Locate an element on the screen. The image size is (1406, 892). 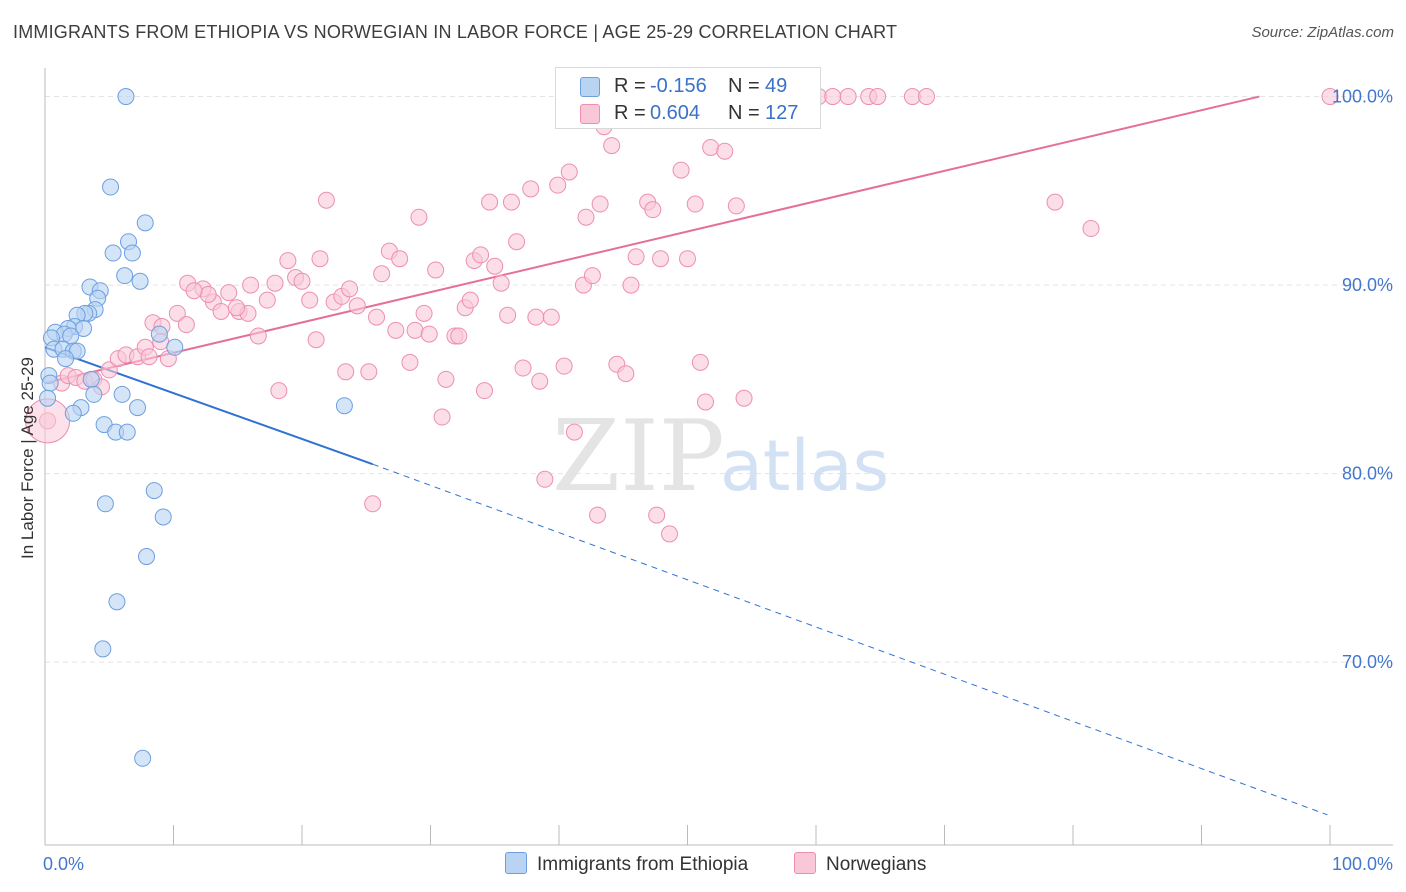
correlation-legend: R = -0.156 N = 49 R = 0.604 N = 127 is located at coordinates (688, 98).